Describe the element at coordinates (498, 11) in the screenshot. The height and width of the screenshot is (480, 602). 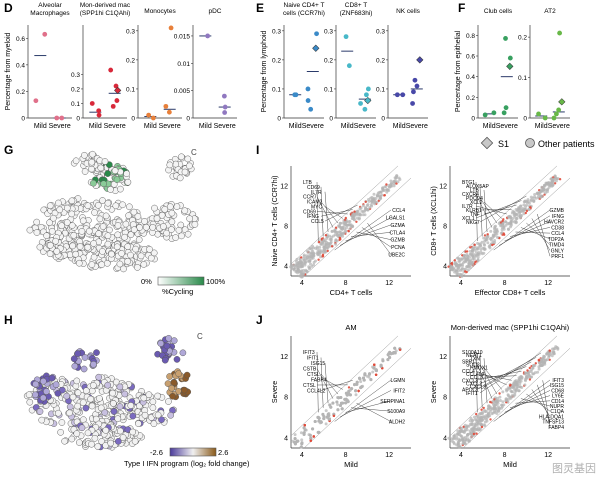
I see `subplot-title: Club cells` at that location.